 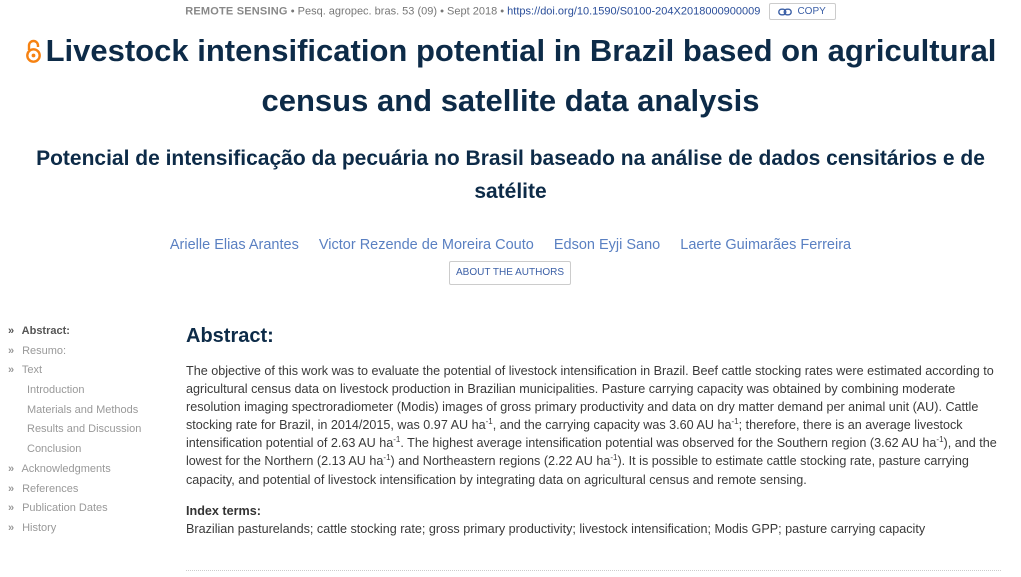 I want to click on abstract-text-part: ) and Northeastern regions (2.22 AU ha, so click(x=500, y=461).